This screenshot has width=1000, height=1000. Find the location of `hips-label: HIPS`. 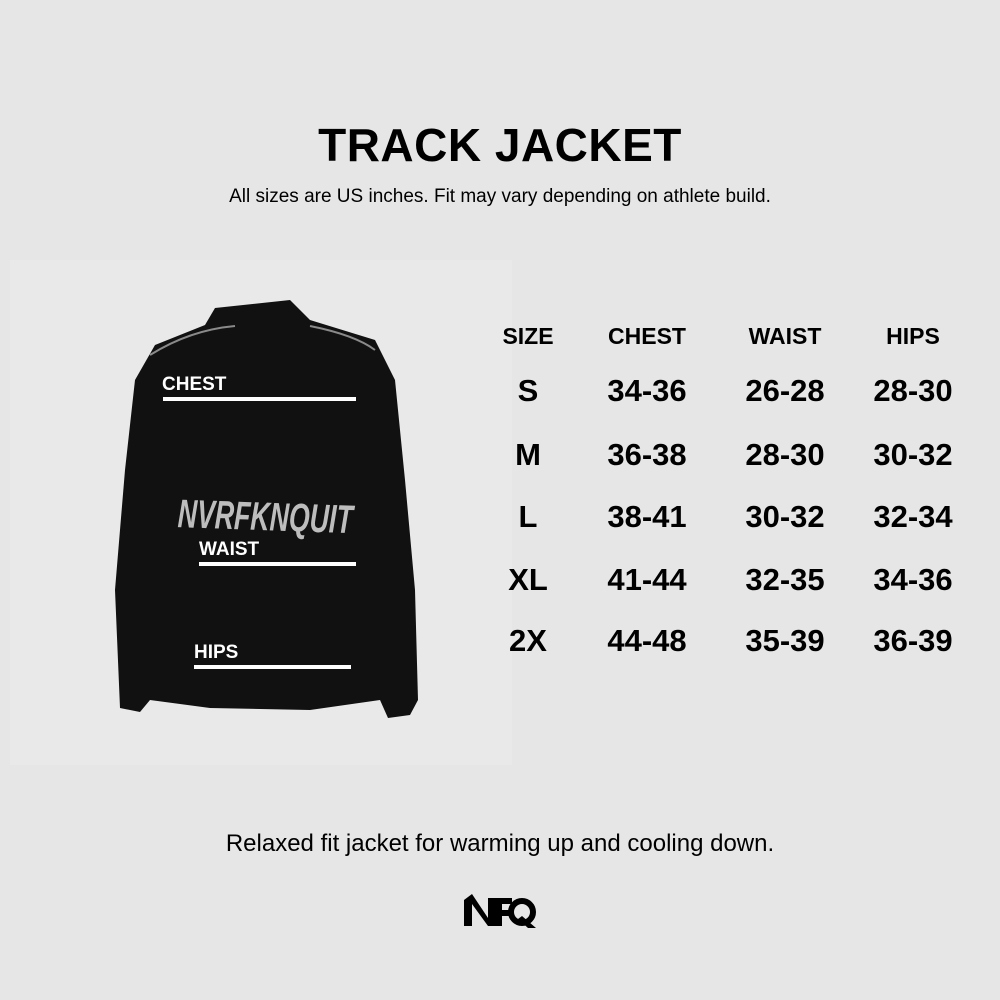

hips-label: HIPS is located at coordinates (216, 652).